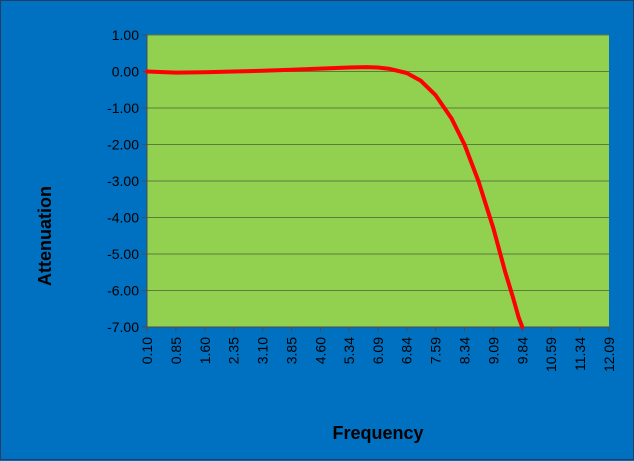 The image size is (634, 461). Describe the element at coordinates (377, 433) in the screenshot. I see `x-axis-title: Frequency` at that location.